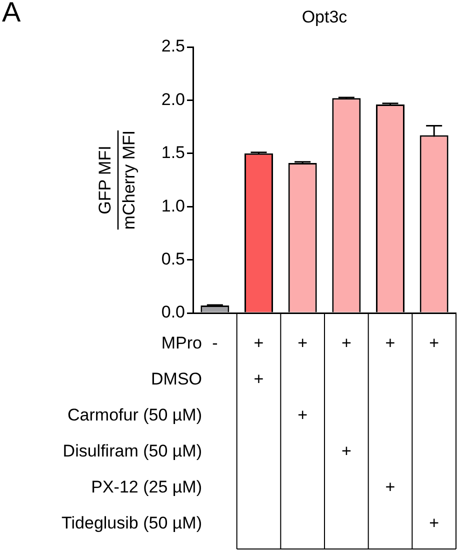  I want to click on y-tick-label: 0.0, so click(173, 312).